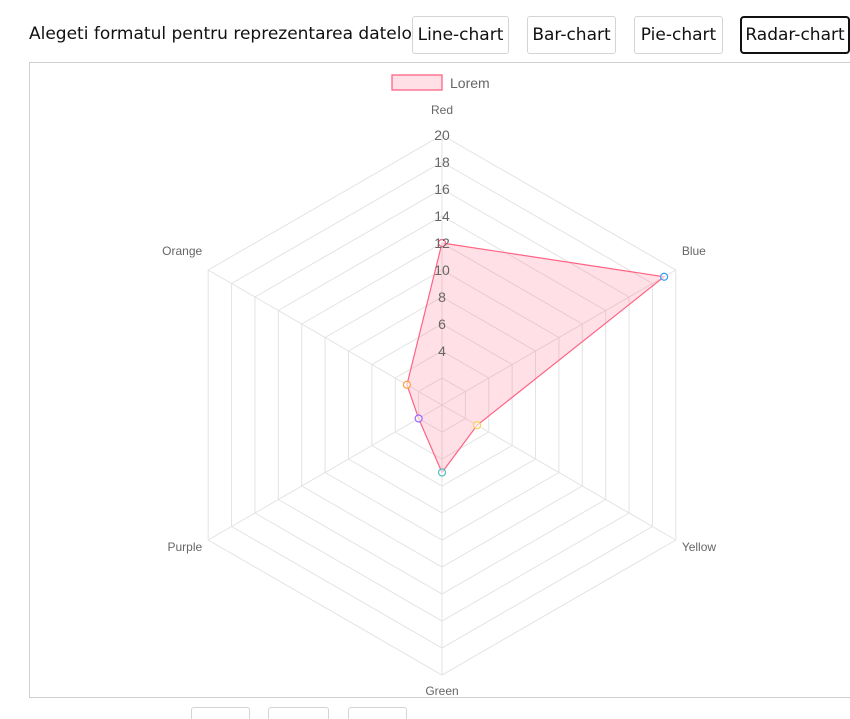 The image size is (850, 719). What do you see at coordinates (442, 270) in the screenshot?
I see `tick-label: 10` at bounding box center [442, 270].